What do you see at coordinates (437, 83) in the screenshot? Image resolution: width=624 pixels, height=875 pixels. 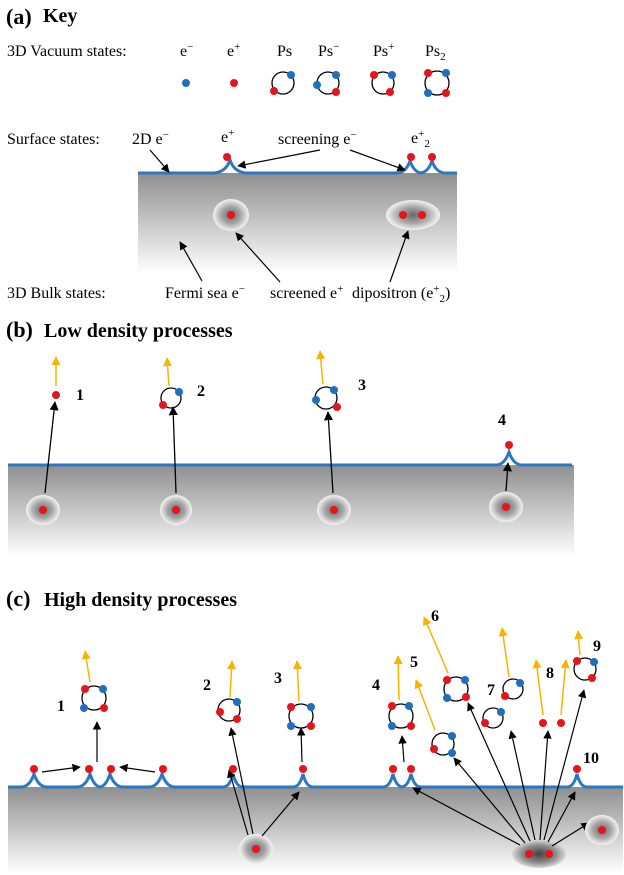 I see `positronium-molecule-icon` at bounding box center [437, 83].